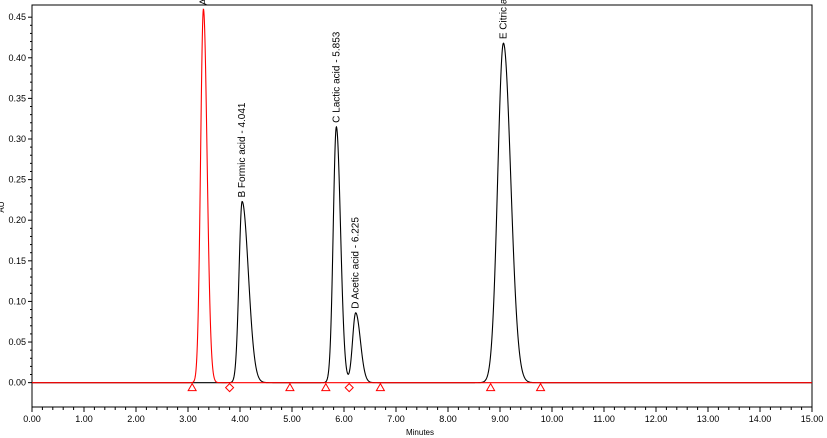  What do you see at coordinates (84, 419) in the screenshot?
I see `x-tick-label: 1.00` at bounding box center [84, 419].